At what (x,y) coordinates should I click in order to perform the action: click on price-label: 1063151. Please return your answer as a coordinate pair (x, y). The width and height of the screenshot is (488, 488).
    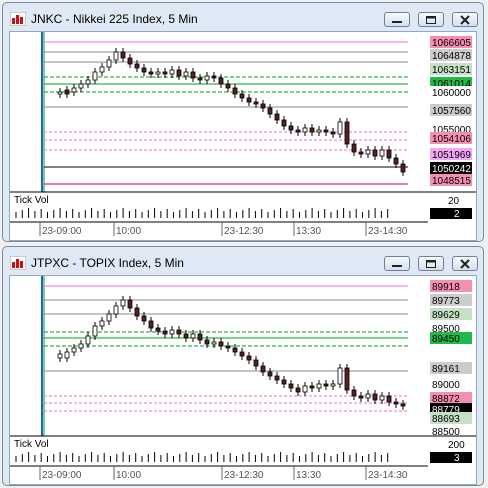
    Looking at the image, I should click on (451, 70).